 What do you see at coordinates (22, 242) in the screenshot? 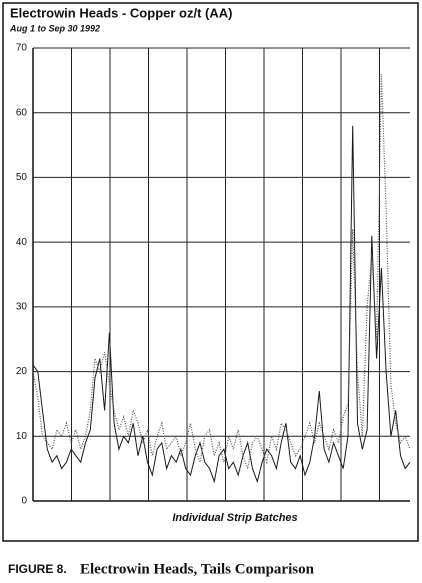
I see `y-tick-label: 40` at bounding box center [22, 242].